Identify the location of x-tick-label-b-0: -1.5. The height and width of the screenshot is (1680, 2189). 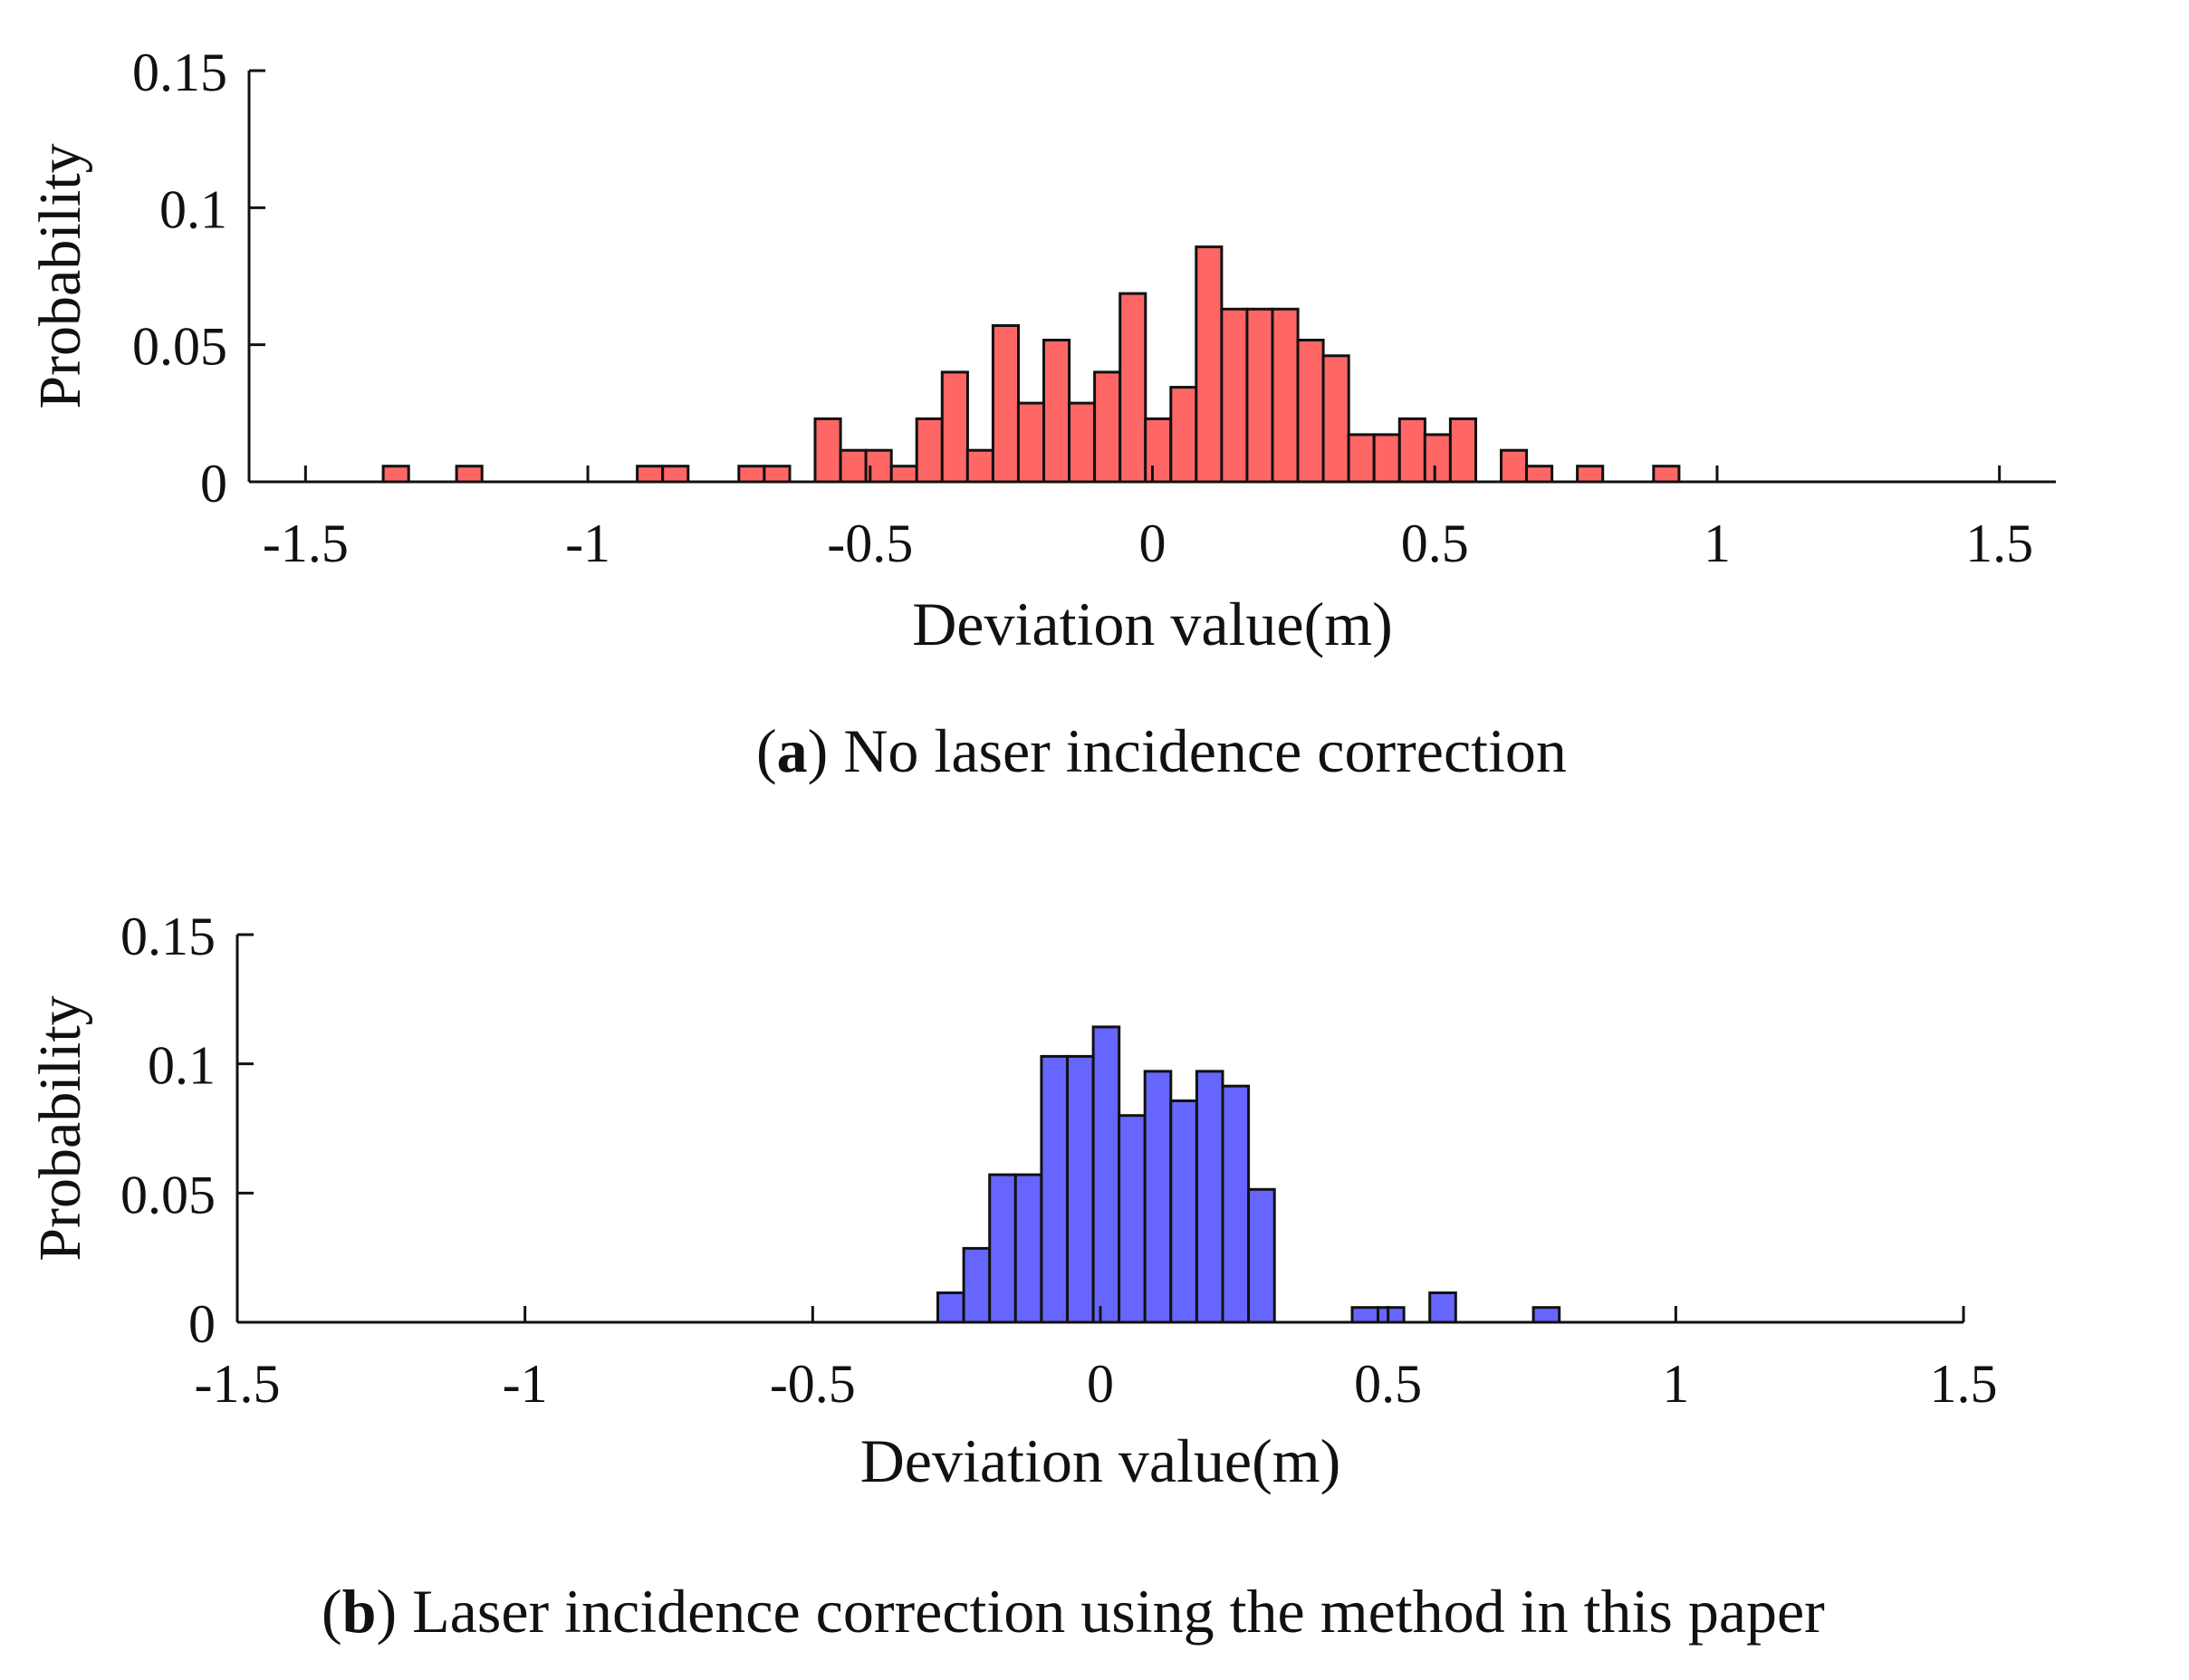
(238, 1384).